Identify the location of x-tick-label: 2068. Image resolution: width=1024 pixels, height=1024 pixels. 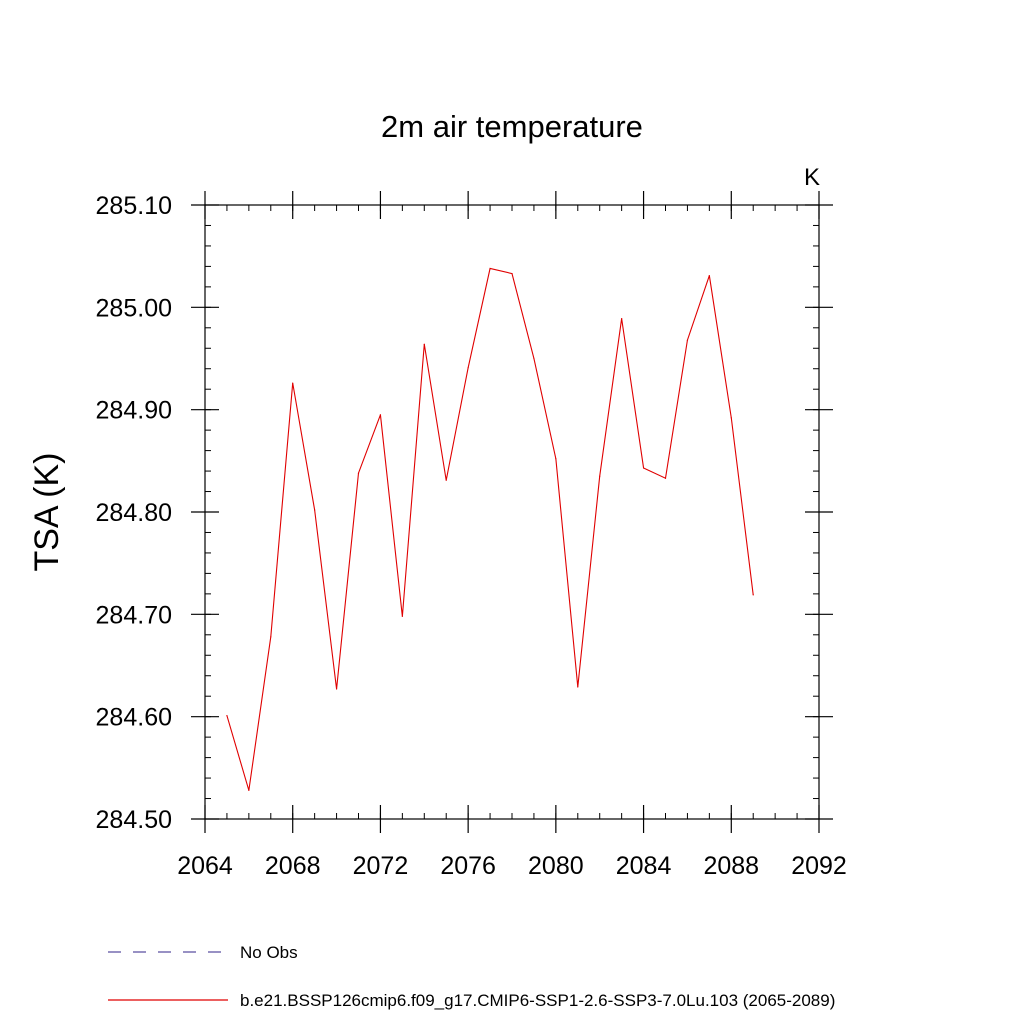
(293, 866).